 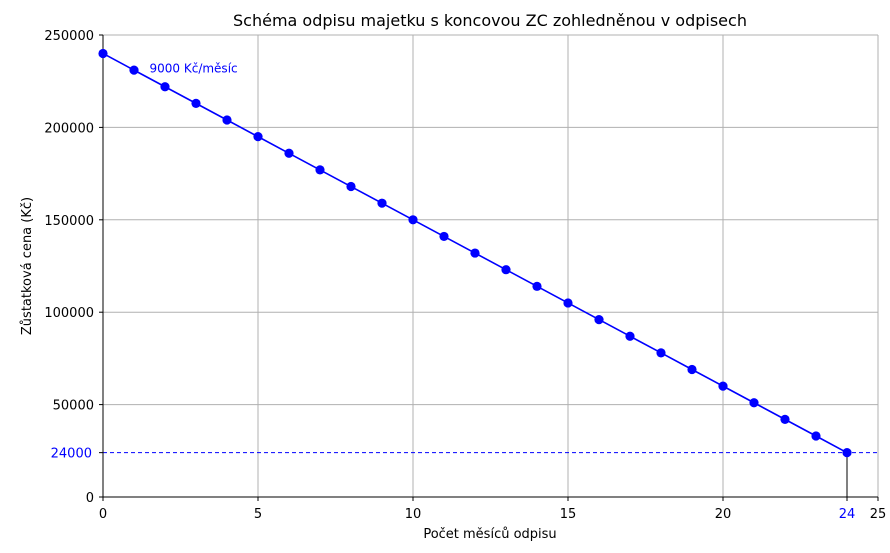 I want to click on y-tick-label: 50000, so click(x=73, y=406).